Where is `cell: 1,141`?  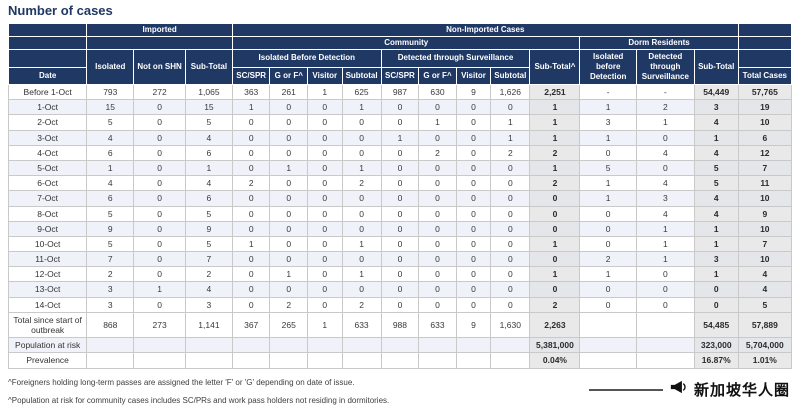
cell: 1,141 is located at coordinates (208, 325).